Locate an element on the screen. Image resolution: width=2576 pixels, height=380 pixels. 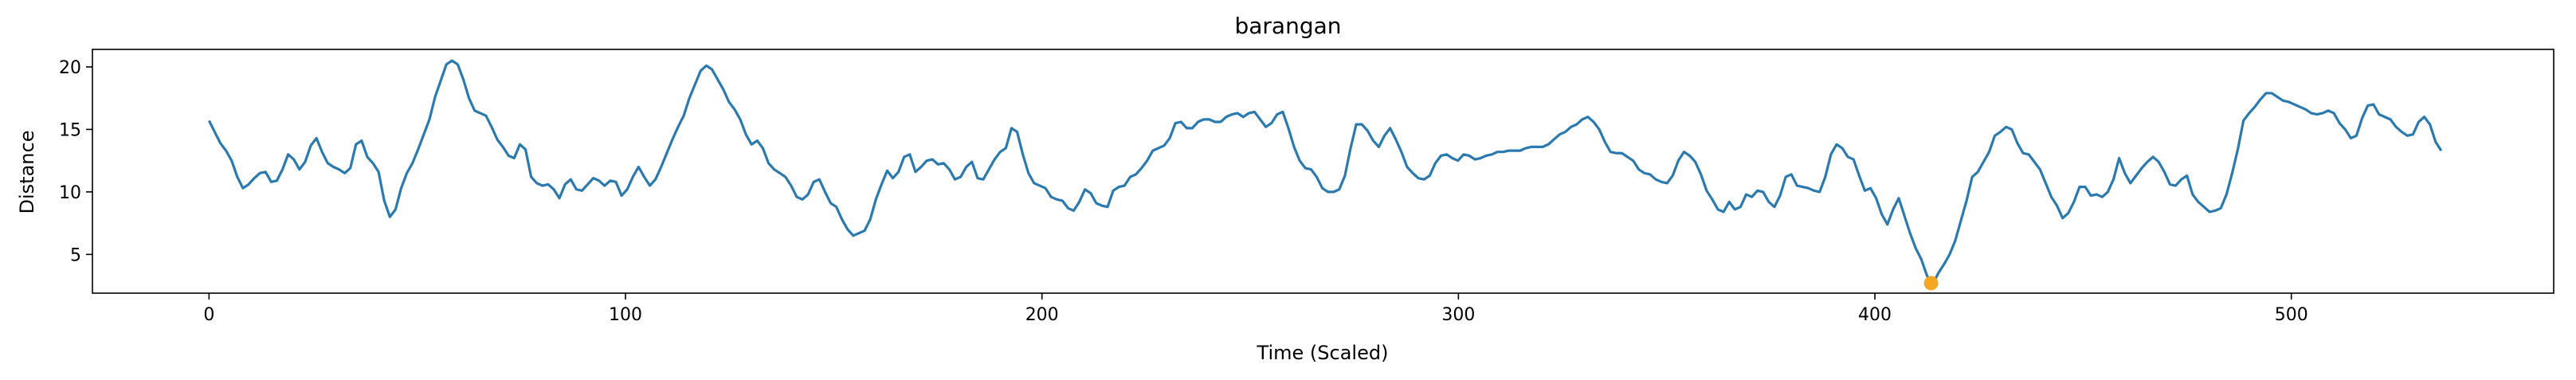
x-tick-label: 300 is located at coordinates (1458, 315).